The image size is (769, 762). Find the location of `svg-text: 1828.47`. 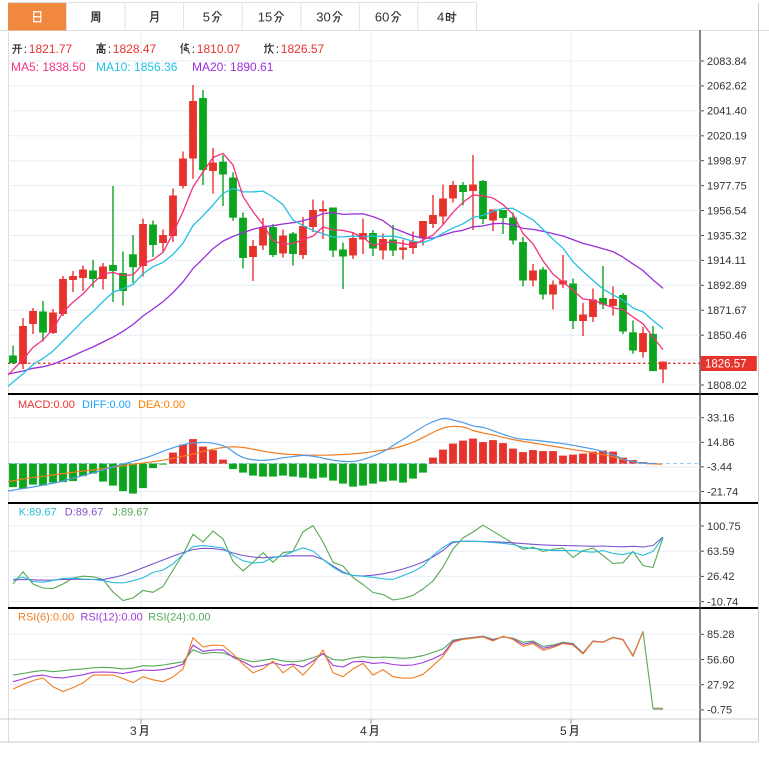

svg-text: 1828.47 is located at coordinates (135, 49).